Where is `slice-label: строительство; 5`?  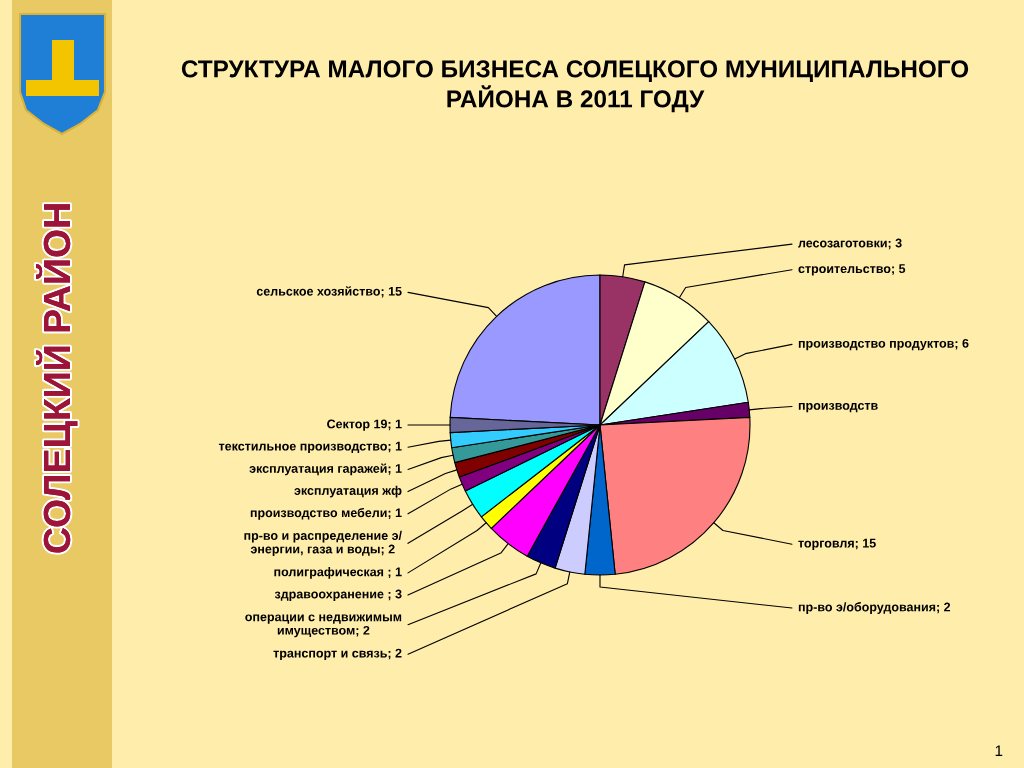
slice-label: строительство; 5 is located at coordinates (852, 270).